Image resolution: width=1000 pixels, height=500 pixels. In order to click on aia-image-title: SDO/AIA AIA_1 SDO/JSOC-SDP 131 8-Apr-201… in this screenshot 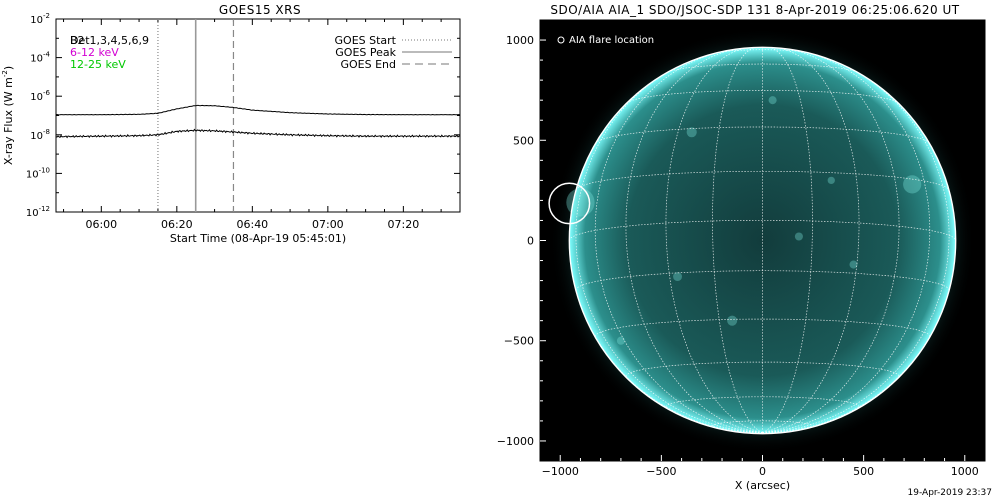, I will do `click(755, 10)`.